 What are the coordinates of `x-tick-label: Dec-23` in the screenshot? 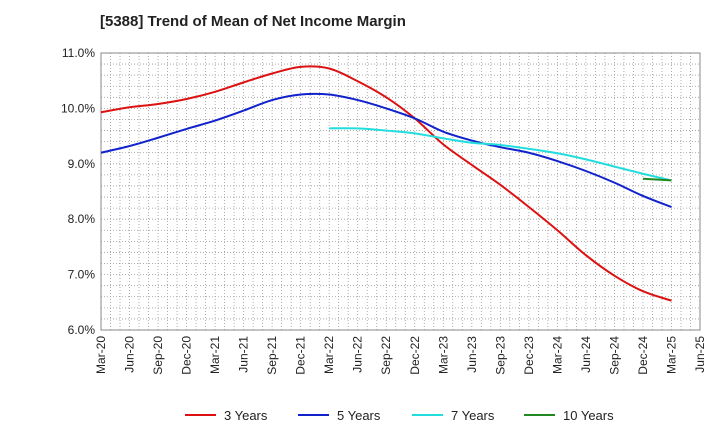 It's located at (529, 355).